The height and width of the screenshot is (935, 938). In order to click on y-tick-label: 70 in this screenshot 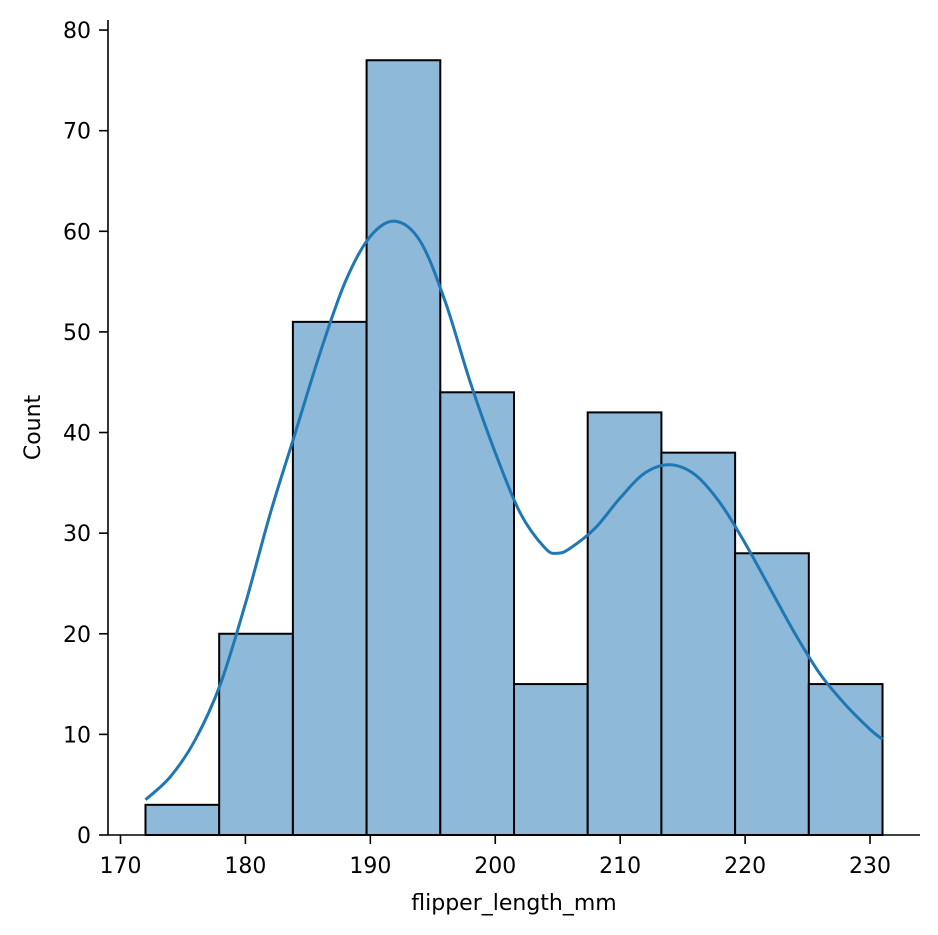, I will do `click(77, 132)`.